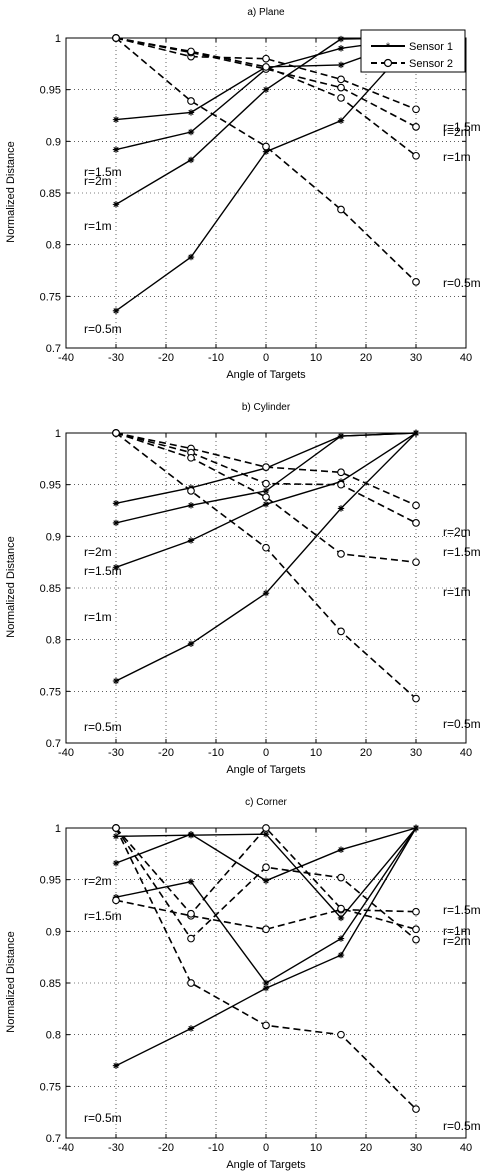 The image size is (488, 1174). I want to click on x-tick-label: -20, so click(166, 753).